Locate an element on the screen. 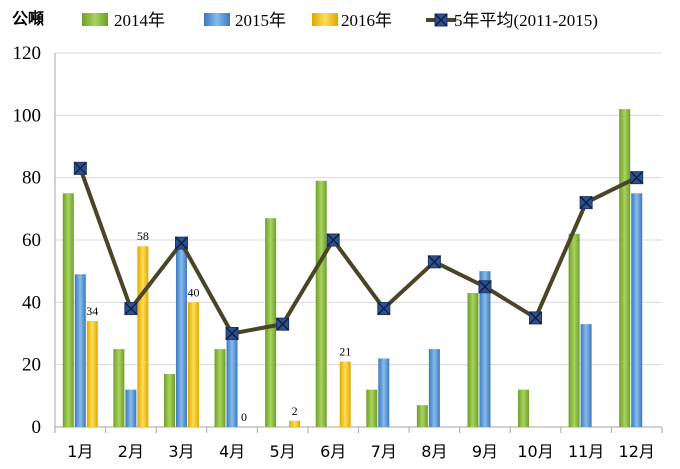 The height and width of the screenshot is (469, 680). data-label-4月: 0 is located at coordinates (244, 417).